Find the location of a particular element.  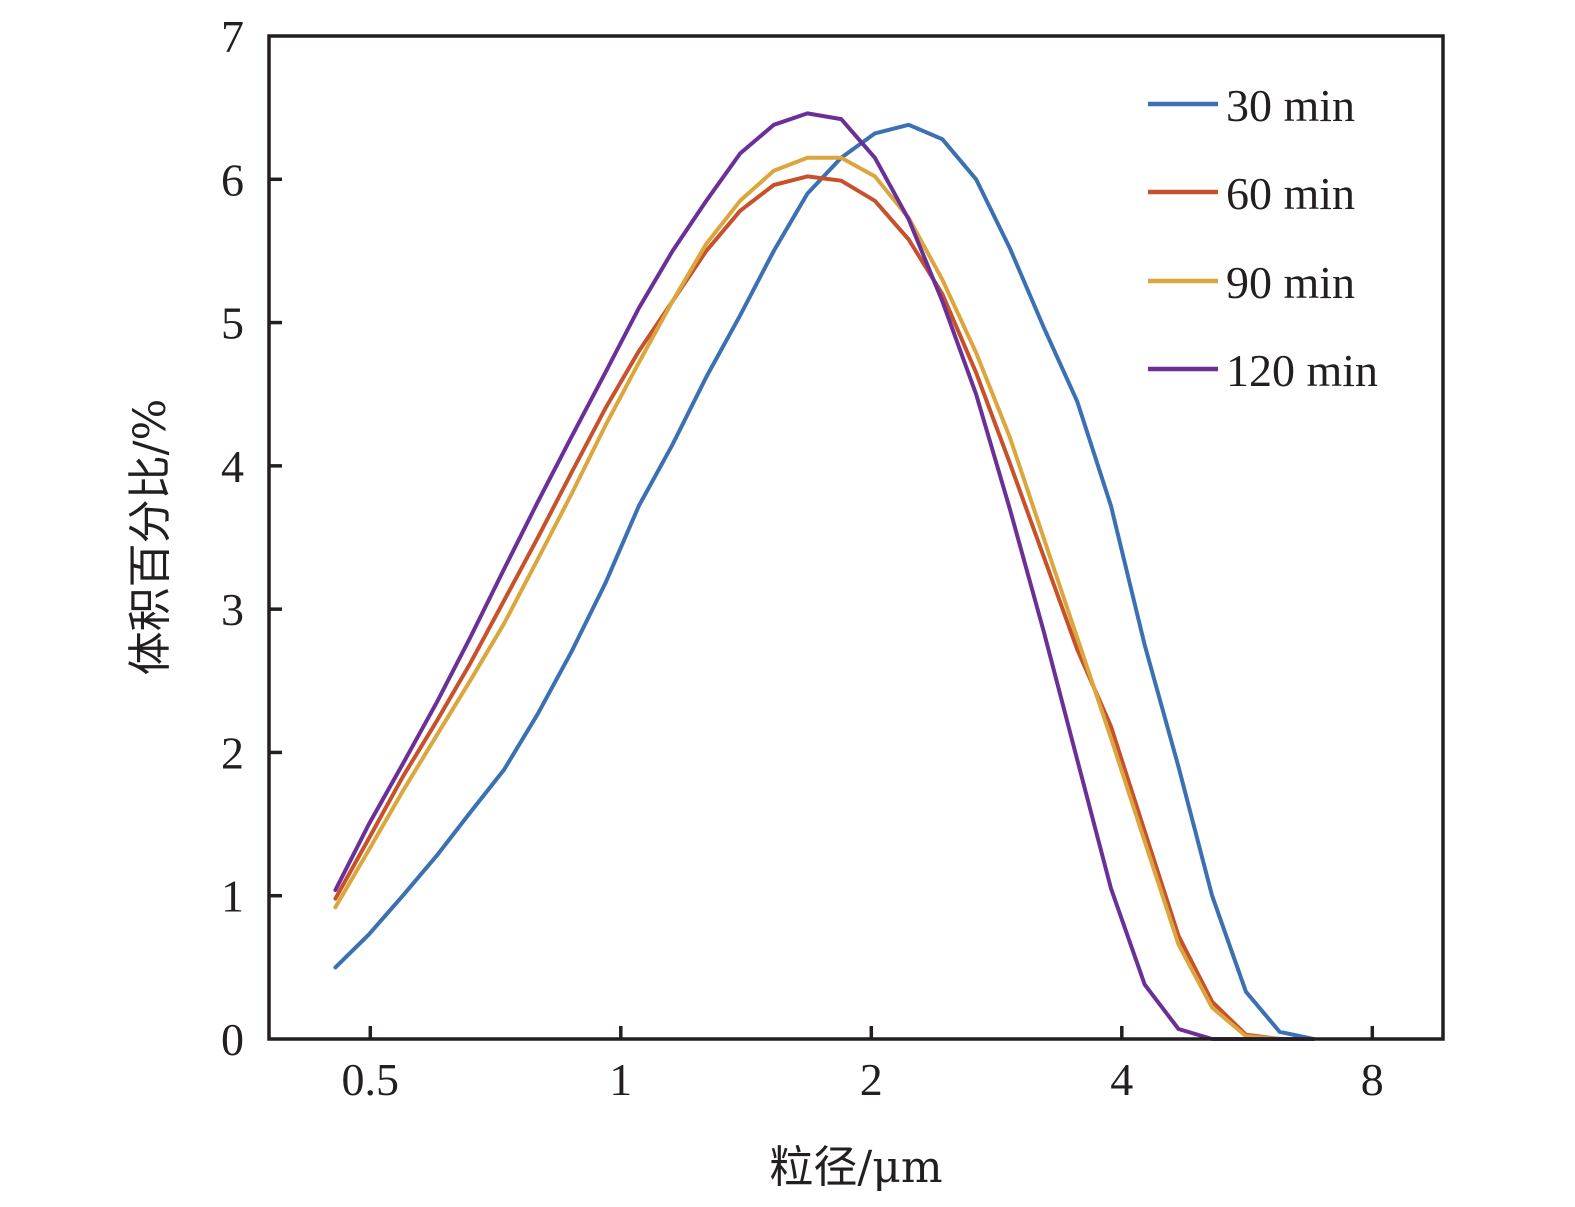

legend-item: 30 min is located at coordinates (1251, 105).